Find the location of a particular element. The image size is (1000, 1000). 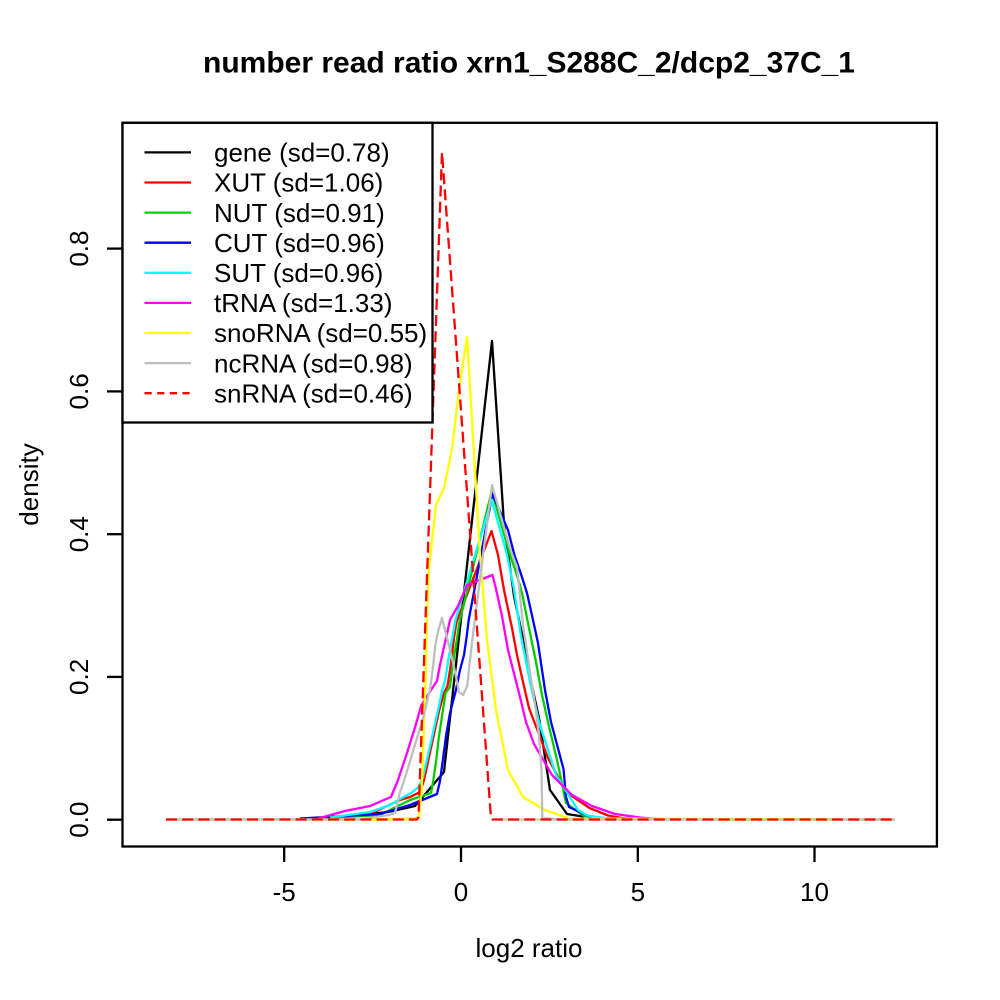

svg-text: snoRNA (sd=0.55) is located at coordinates (320, 333).